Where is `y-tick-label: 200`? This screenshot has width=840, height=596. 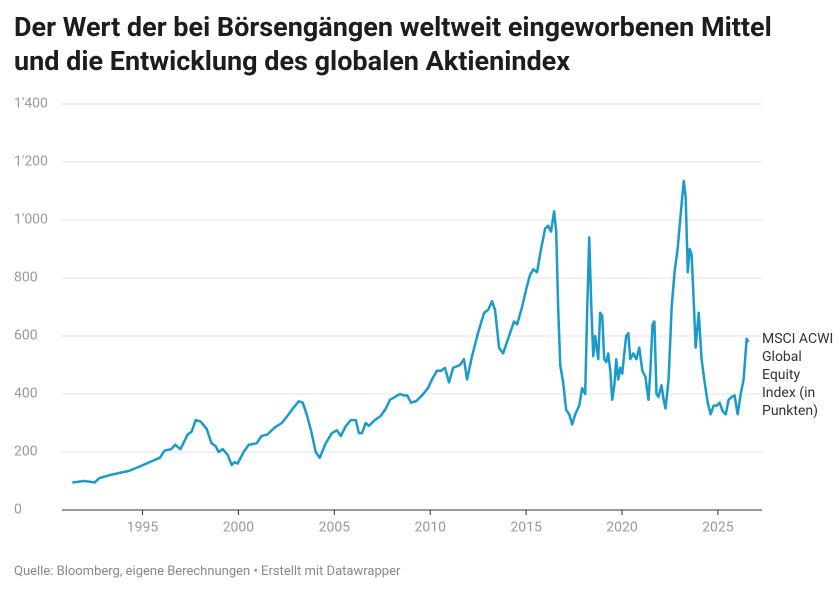 y-tick-label: 200 is located at coordinates (26, 452).